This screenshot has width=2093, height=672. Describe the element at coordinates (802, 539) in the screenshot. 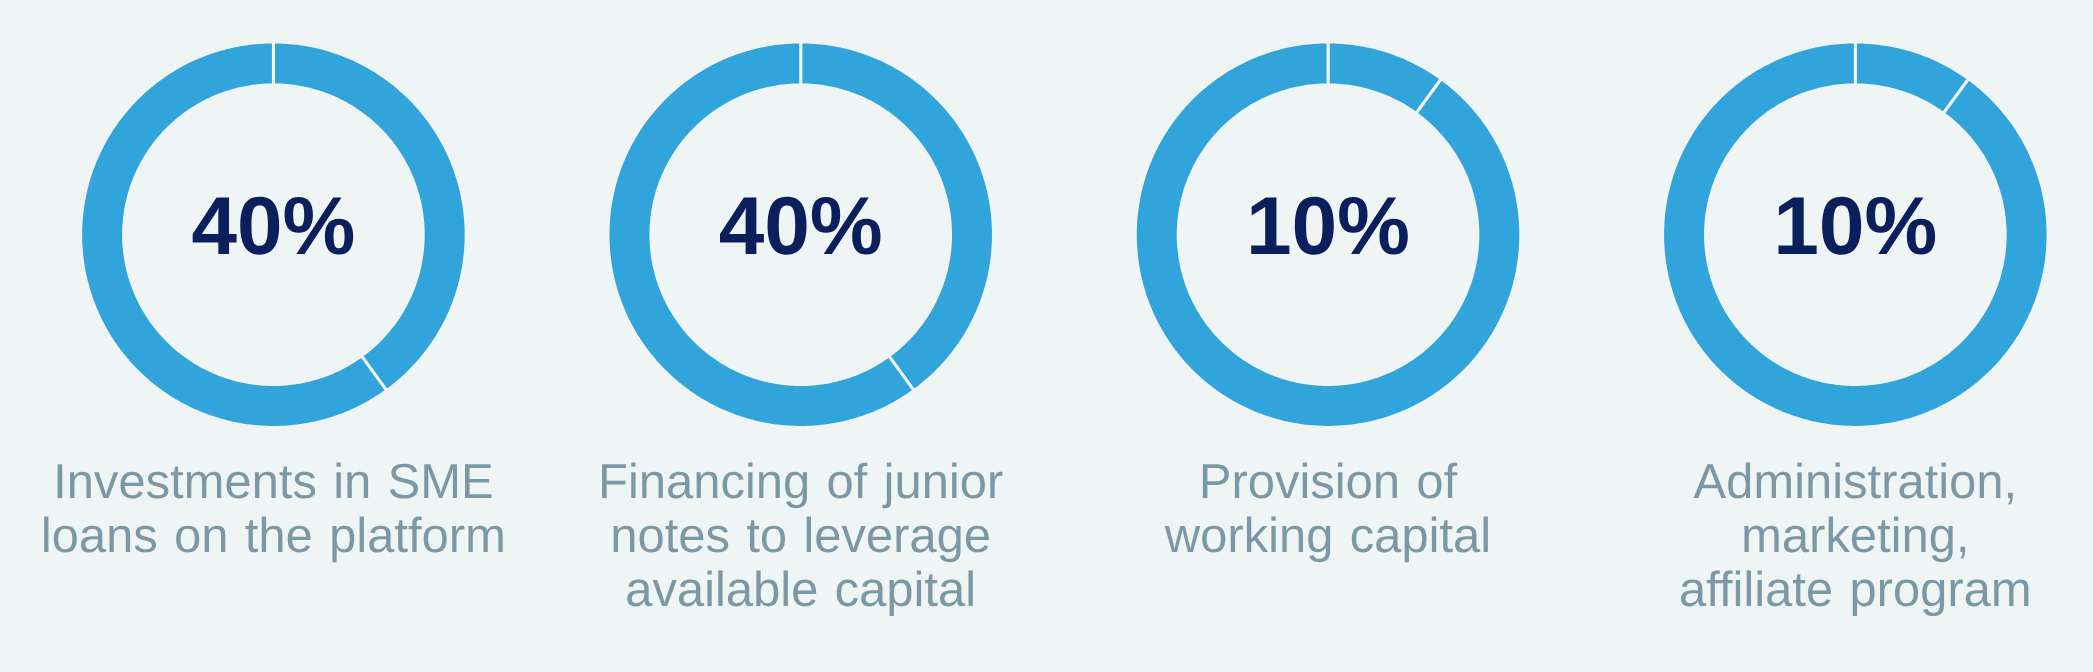

I see `text: Financing of junior notes to leverage available capital` at that location.